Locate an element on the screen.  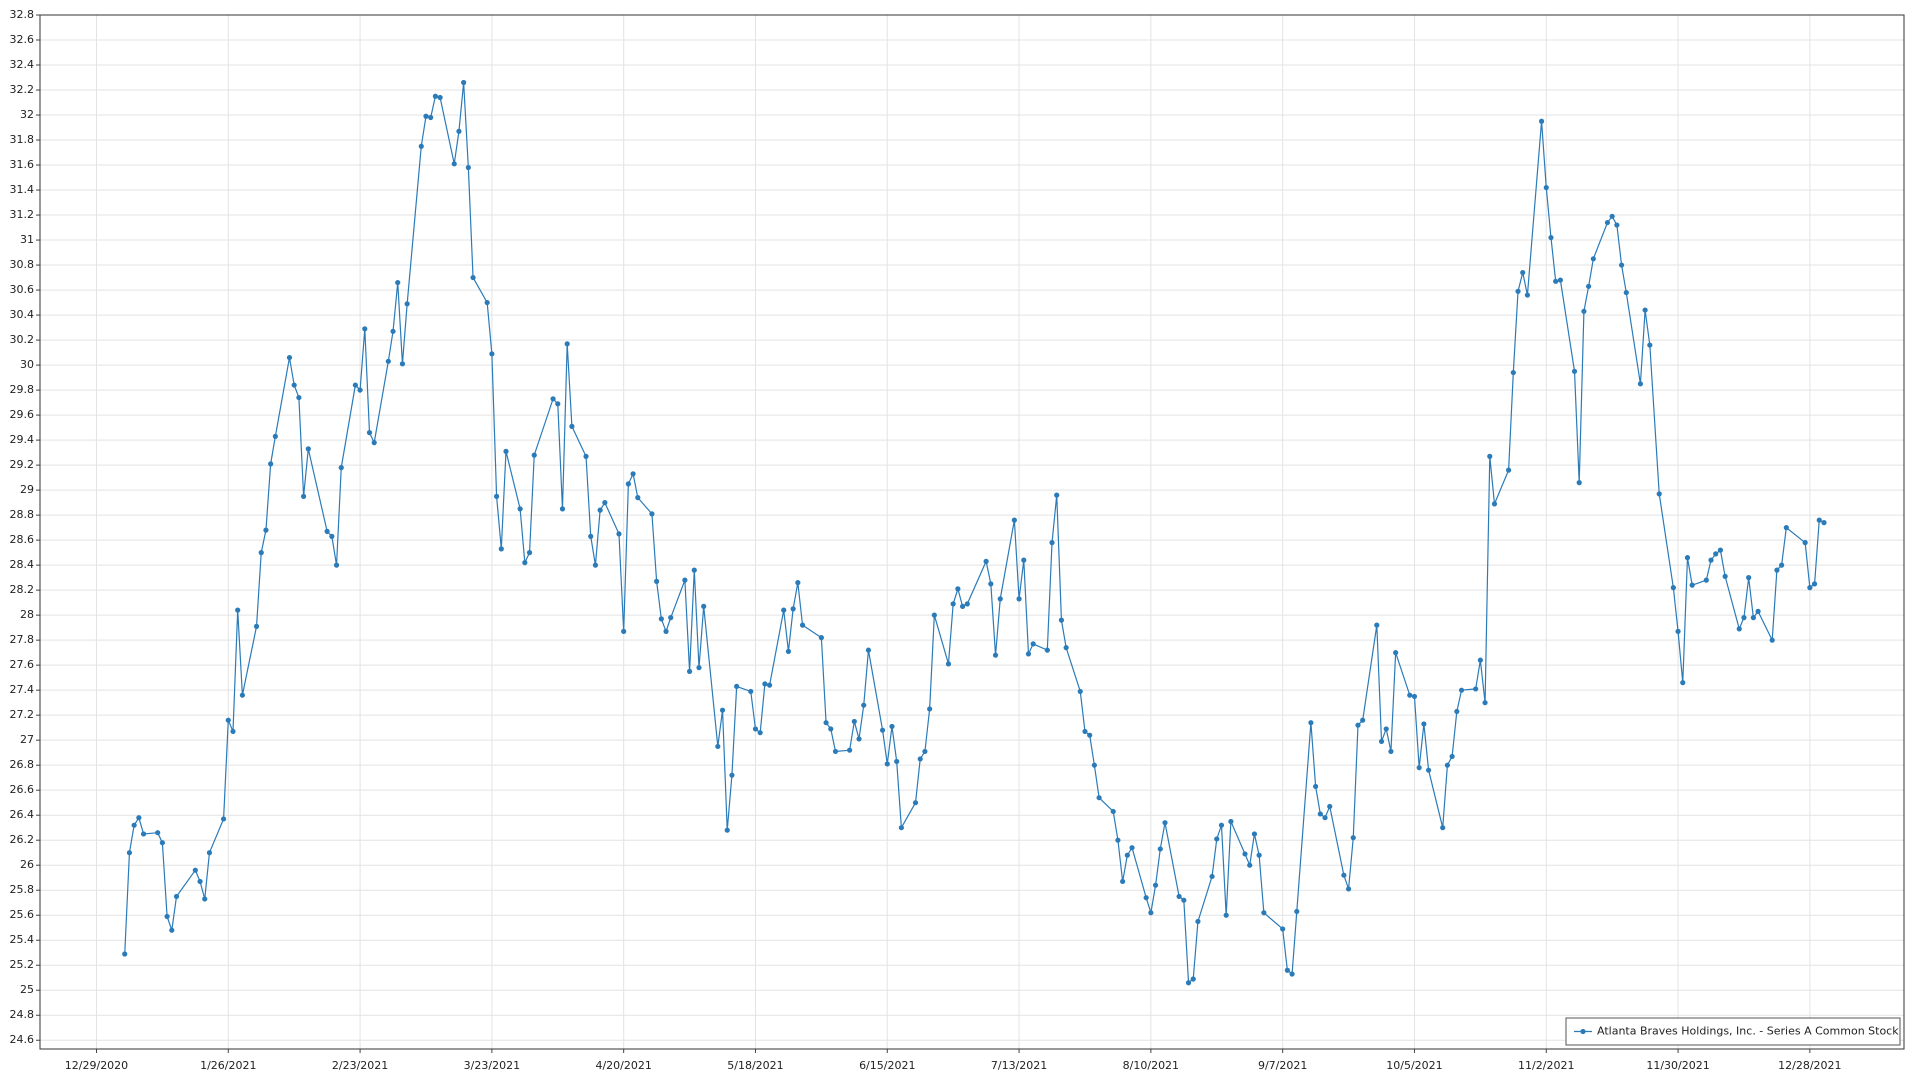
y-tick-label: 25.4 is located at coordinates (22, 939).